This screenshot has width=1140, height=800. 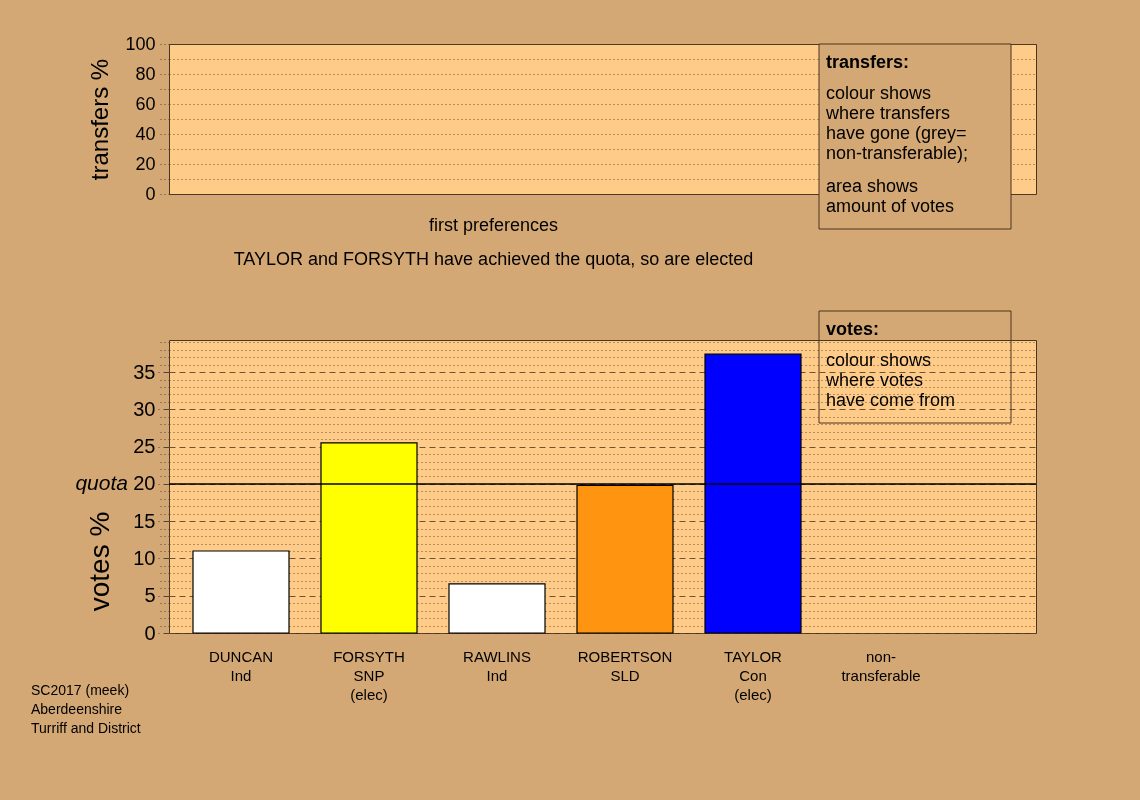 I want to click on y-tick-label: 25, so click(x=144, y=446).